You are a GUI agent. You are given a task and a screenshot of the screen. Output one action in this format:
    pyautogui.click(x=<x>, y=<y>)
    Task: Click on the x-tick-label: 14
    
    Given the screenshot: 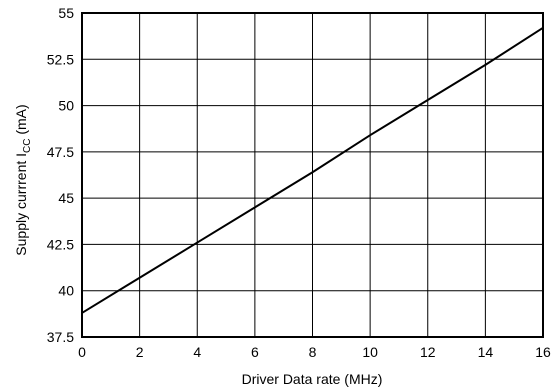 What is the action you would take?
    pyautogui.click(x=486, y=352)
    